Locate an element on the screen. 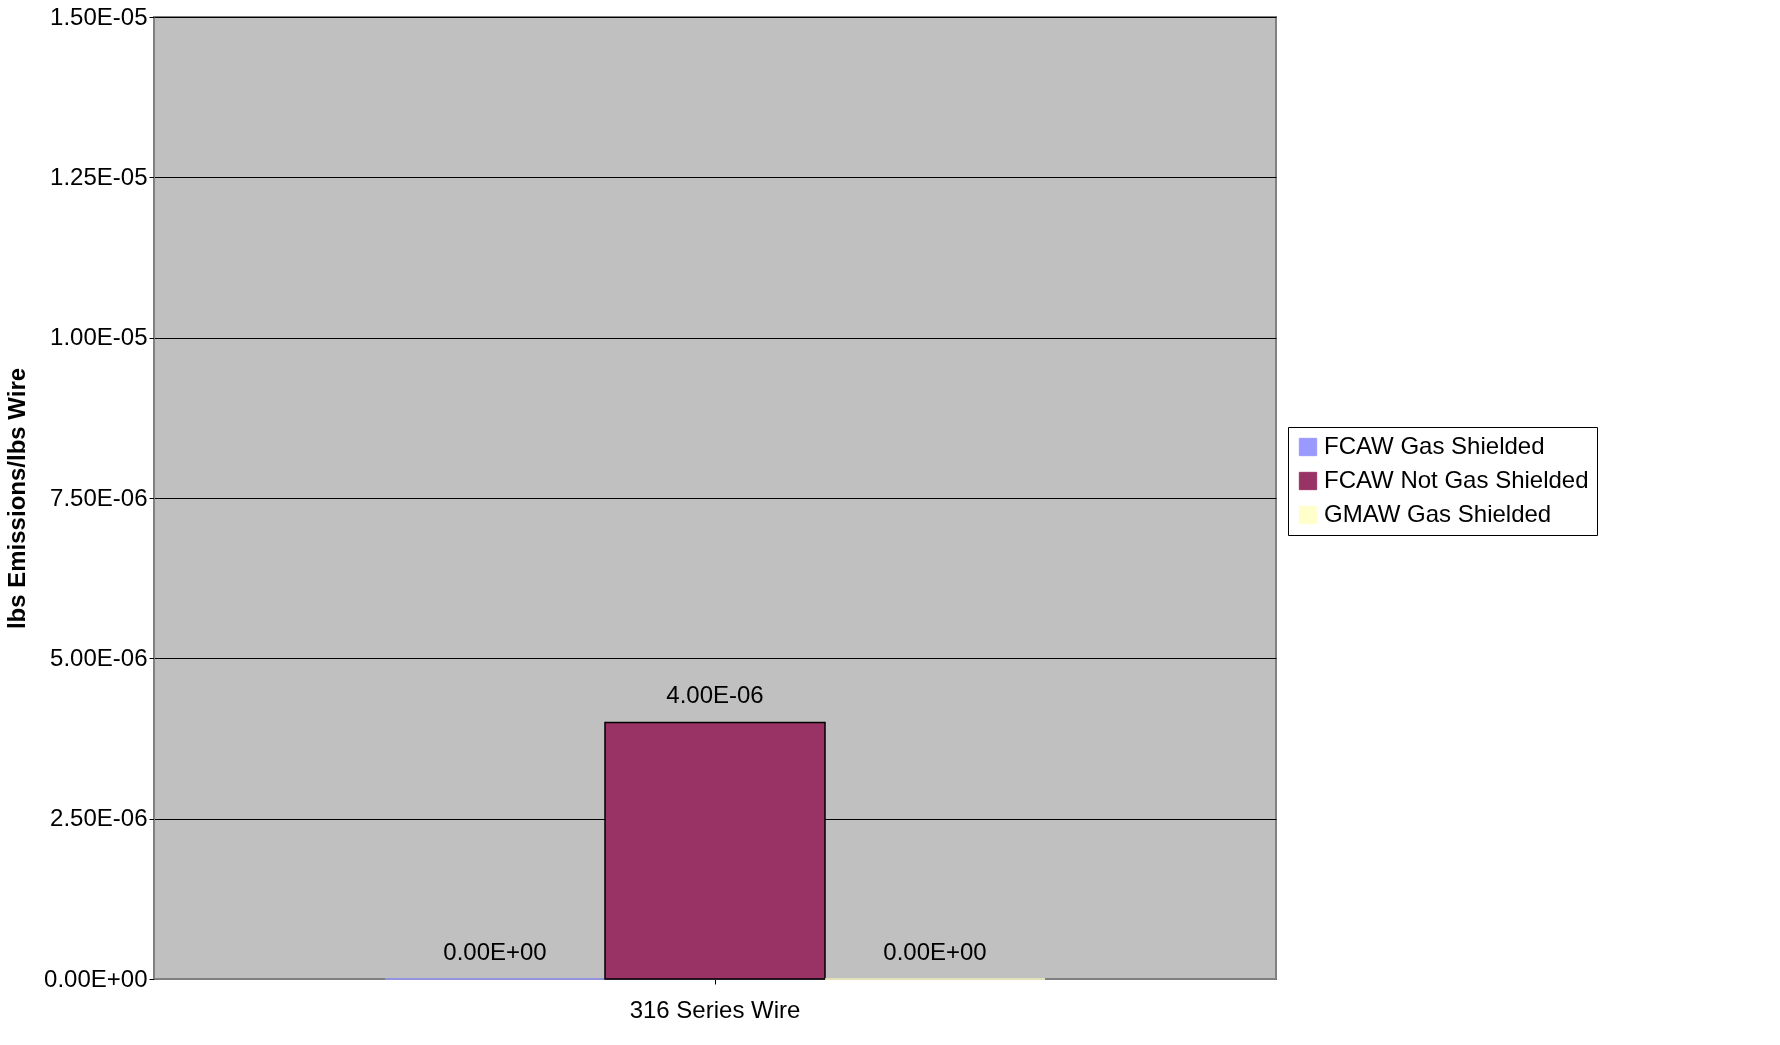 The image size is (1780, 1045). y-tick-label: 1.50E-05 is located at coordinates (99, 16).